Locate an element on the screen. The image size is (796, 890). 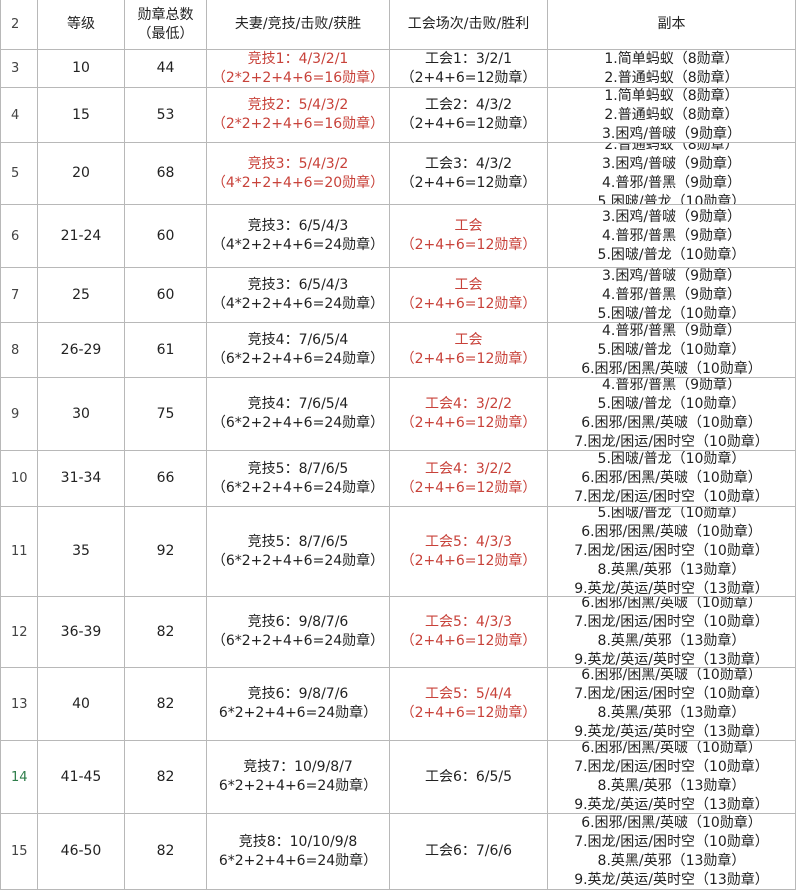
badge-total-cell: 44 is located at coordinates (166, 69).